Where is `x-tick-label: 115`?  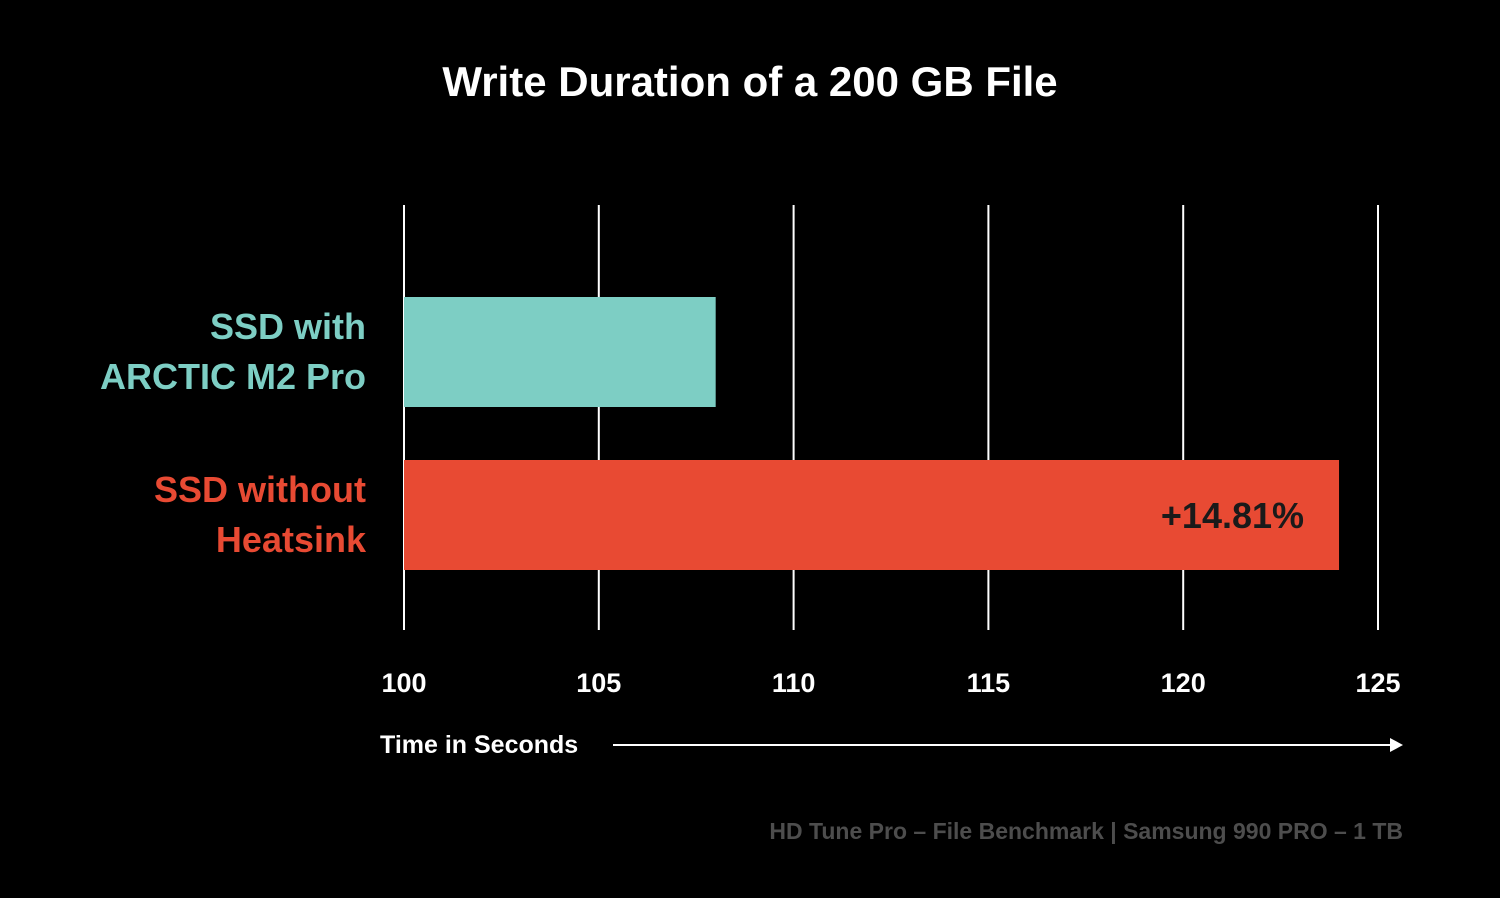
x-tick-label: 115 is located at coordinates (989, 683).